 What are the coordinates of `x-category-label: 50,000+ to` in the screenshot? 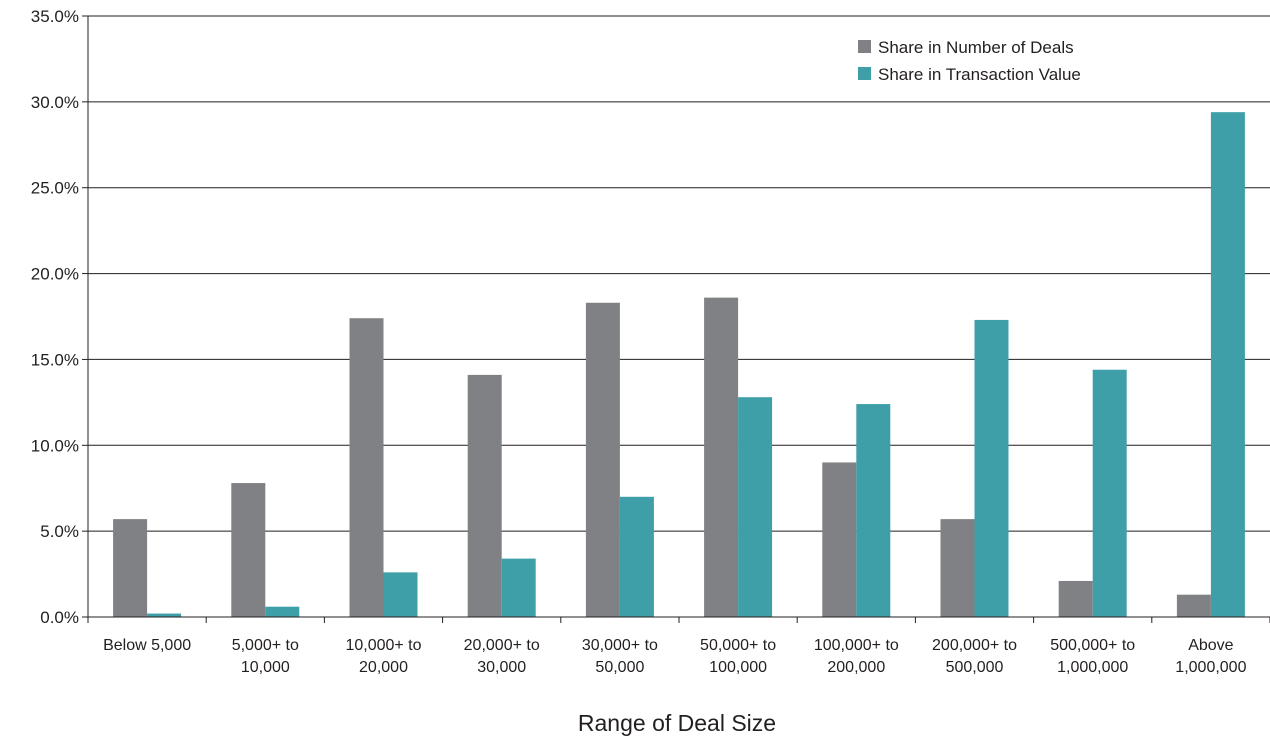 It's located at (738, 645).